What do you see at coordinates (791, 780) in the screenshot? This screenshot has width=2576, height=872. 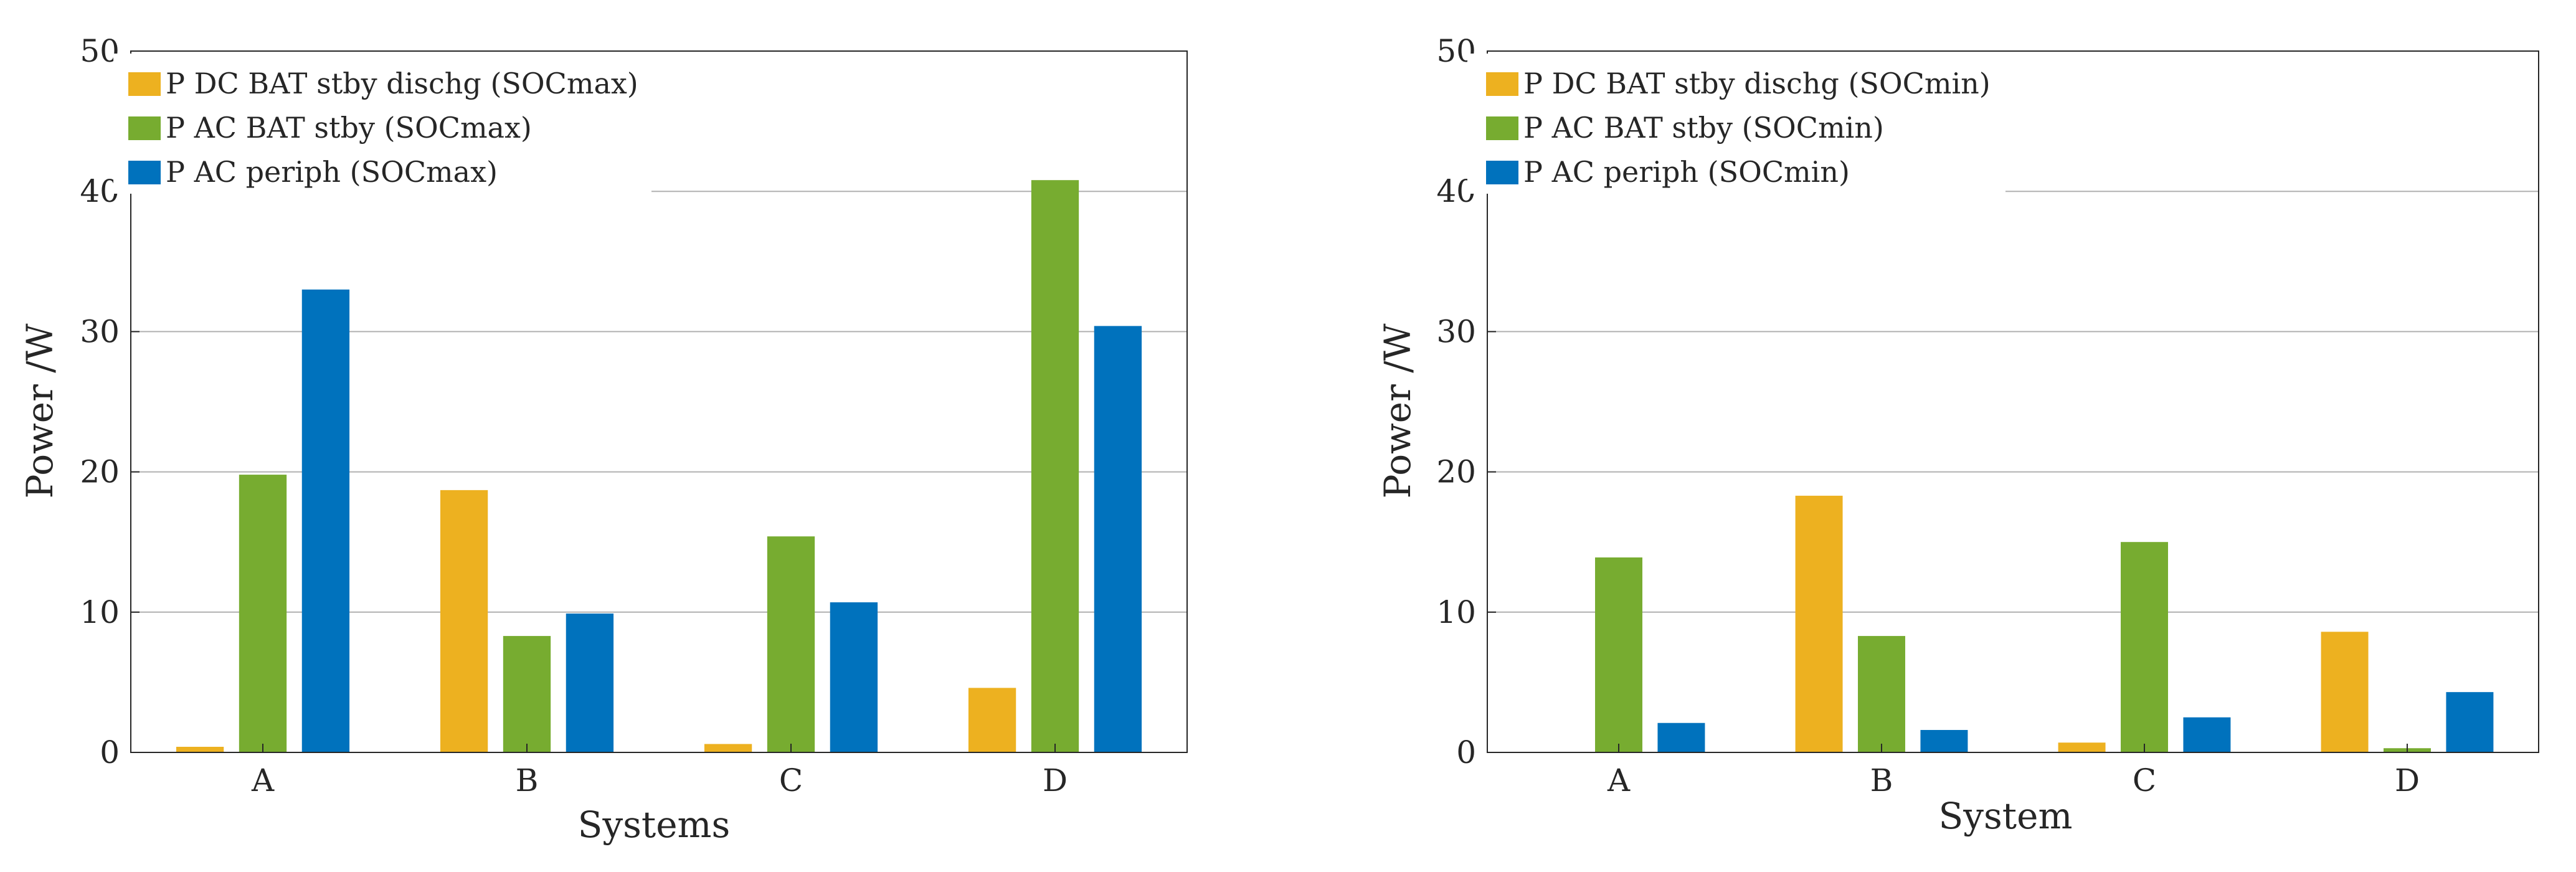 I see `left-x-tick-label-C: C` at bounding box center [791, 780].